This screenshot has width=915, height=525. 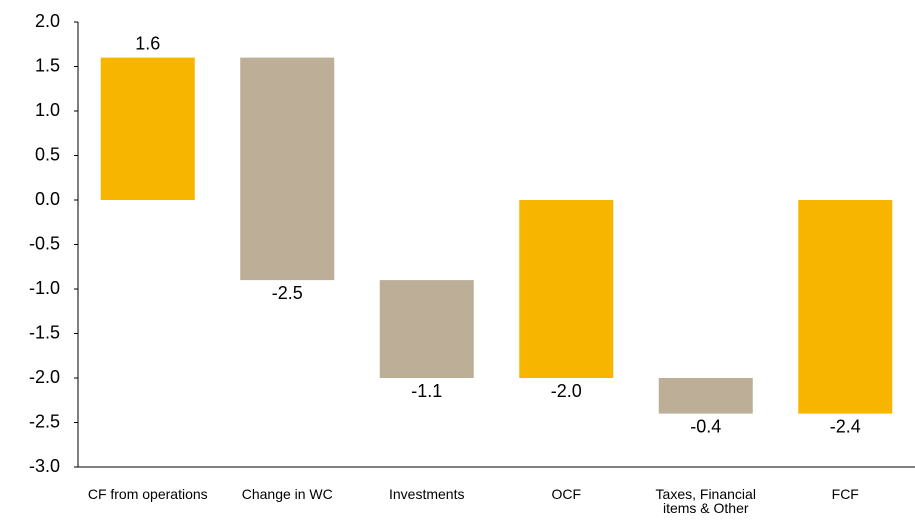 I want to click on x-tick-label: FCF, so click(x=845, y=494).